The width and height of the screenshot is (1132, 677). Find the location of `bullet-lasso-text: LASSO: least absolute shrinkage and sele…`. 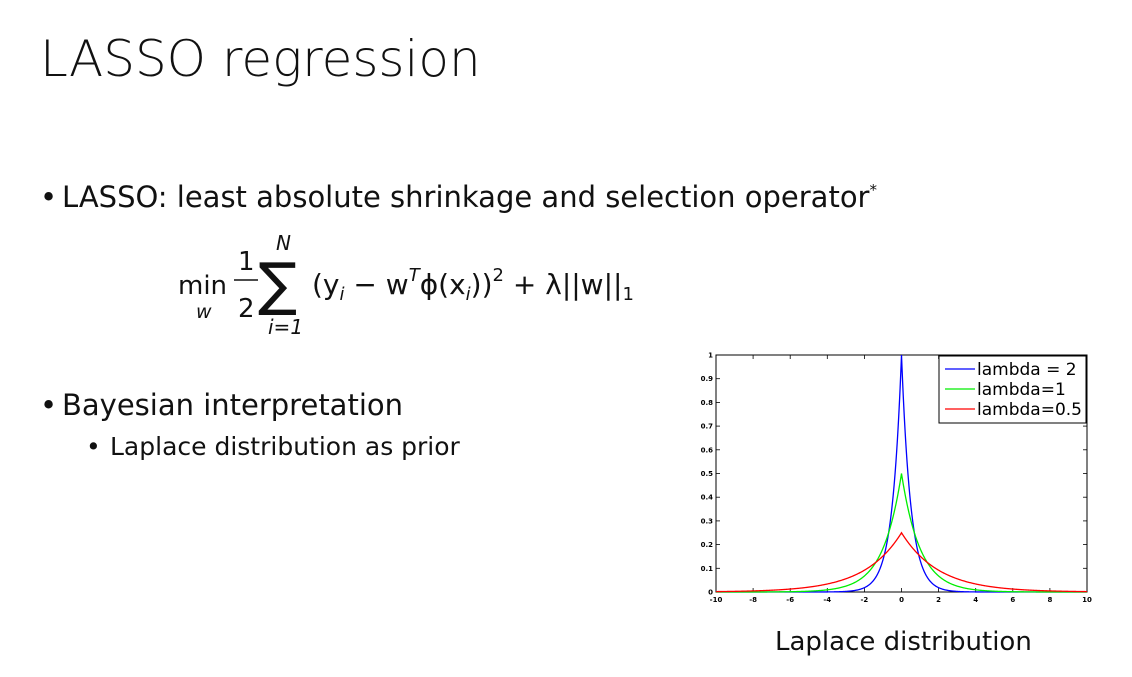

bullet-lasso-text: LASSO: least absolute shrinkage and sele… is located at coordinates (466, 197).